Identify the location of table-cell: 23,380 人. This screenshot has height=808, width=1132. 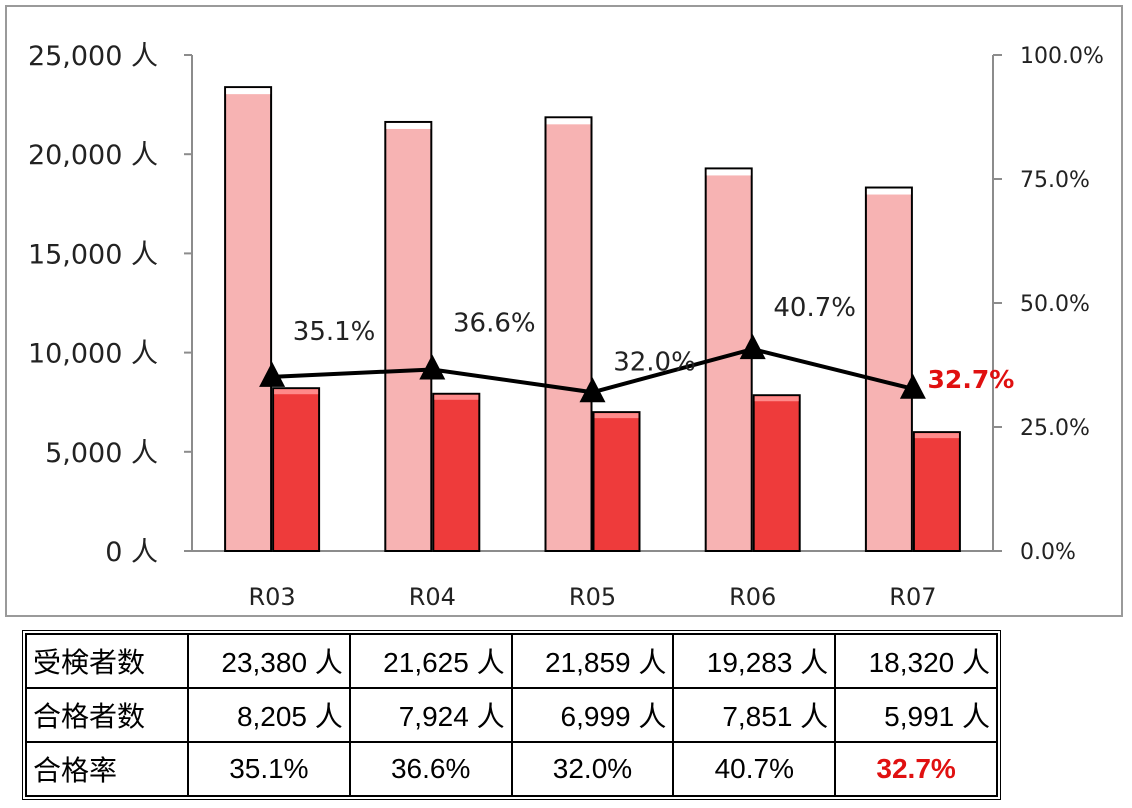
(269, 661).